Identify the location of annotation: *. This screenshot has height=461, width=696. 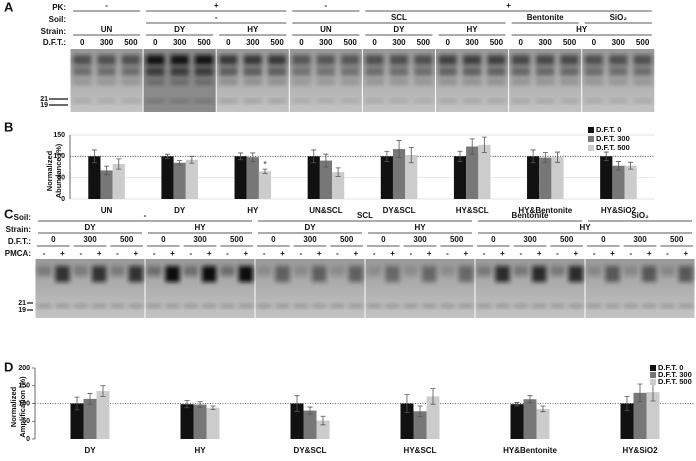
(265, 164).